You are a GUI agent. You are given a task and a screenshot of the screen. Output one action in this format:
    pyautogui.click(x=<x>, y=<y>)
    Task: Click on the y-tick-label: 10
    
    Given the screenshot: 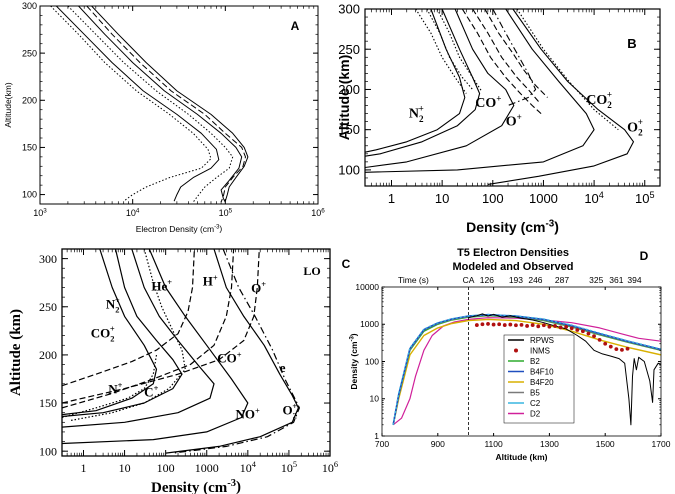 What is the action you would take?
    pyautogui.click(x=375, y=399)
    